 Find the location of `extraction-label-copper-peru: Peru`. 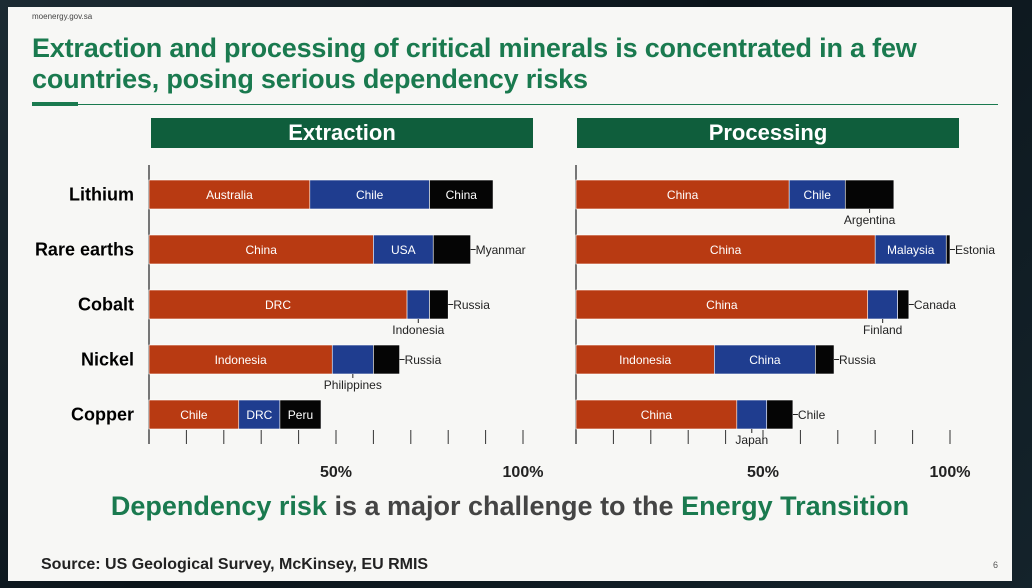

extraction-label-copper-peru: Peru is located at coordinates (300, 415).